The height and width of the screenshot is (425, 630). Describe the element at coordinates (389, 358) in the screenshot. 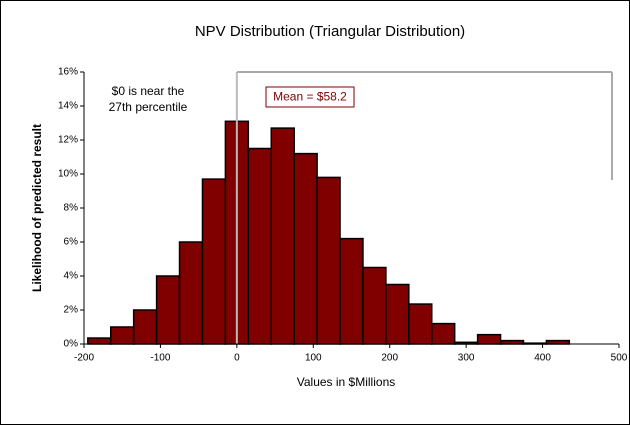

I see `x-tick-label: 200` at that location.